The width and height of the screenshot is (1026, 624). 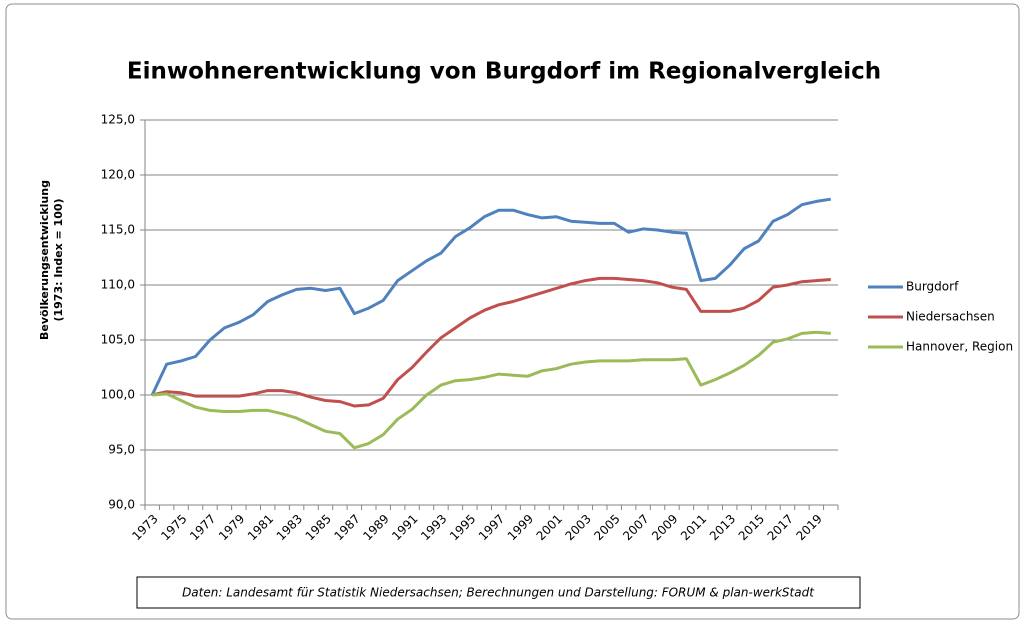 What do you see at coordinates (118, 230) in the screenshot?
I see `y-tick-label: 115,0` at bounding box center [118, 230].